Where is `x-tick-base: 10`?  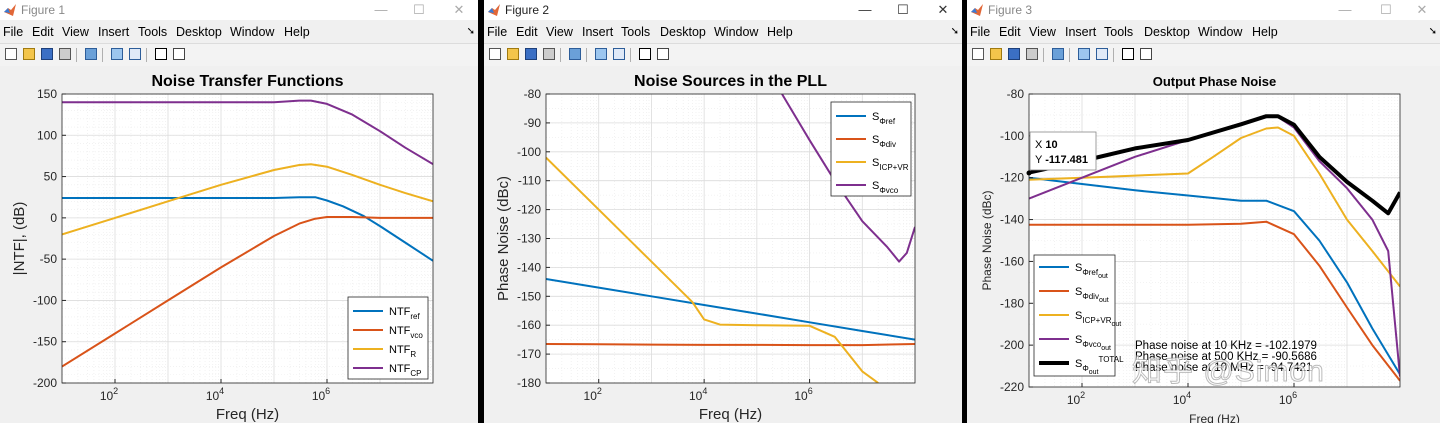 x-tick-base: 10 is located at coordinates (696, 396).